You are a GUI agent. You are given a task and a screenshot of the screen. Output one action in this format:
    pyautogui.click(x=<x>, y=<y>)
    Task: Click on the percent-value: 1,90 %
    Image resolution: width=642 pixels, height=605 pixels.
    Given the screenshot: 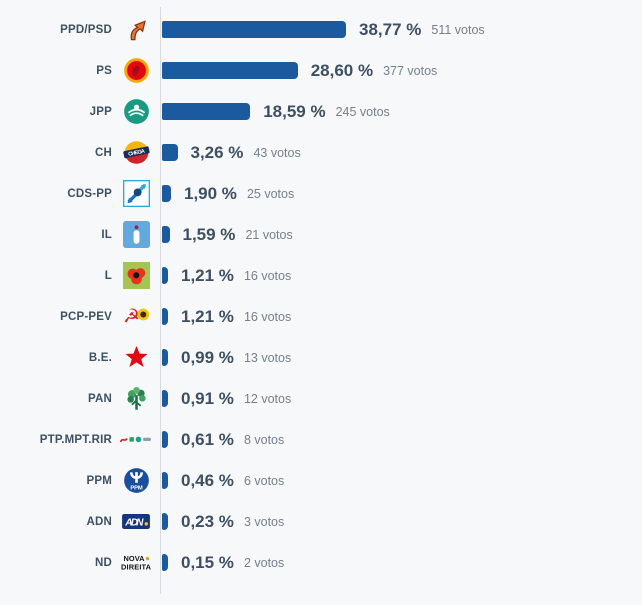 What is the action you would take?
    pyautogui.click(x=210, y=193)
    